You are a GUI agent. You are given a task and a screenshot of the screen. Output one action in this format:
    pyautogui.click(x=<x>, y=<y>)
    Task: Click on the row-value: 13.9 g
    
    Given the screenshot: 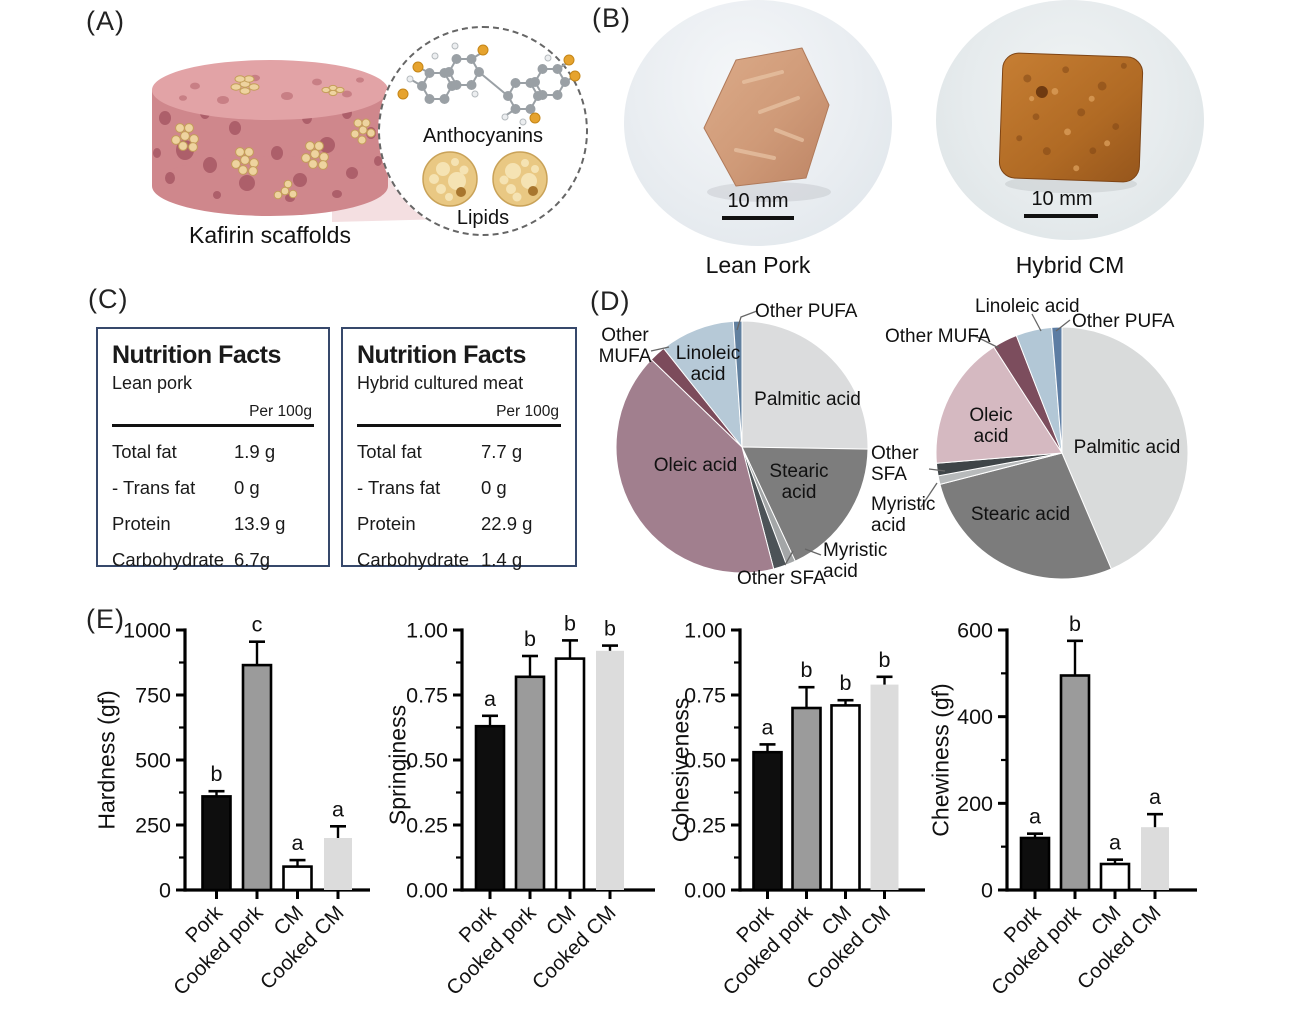 What is the action you would take?
    pyautogui.click(x=260, y=523)
    